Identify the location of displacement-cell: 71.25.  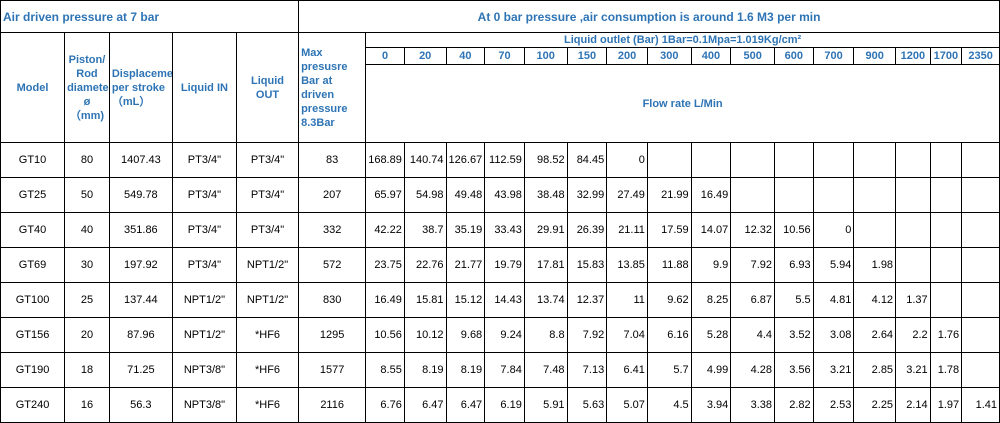
(140, 370).